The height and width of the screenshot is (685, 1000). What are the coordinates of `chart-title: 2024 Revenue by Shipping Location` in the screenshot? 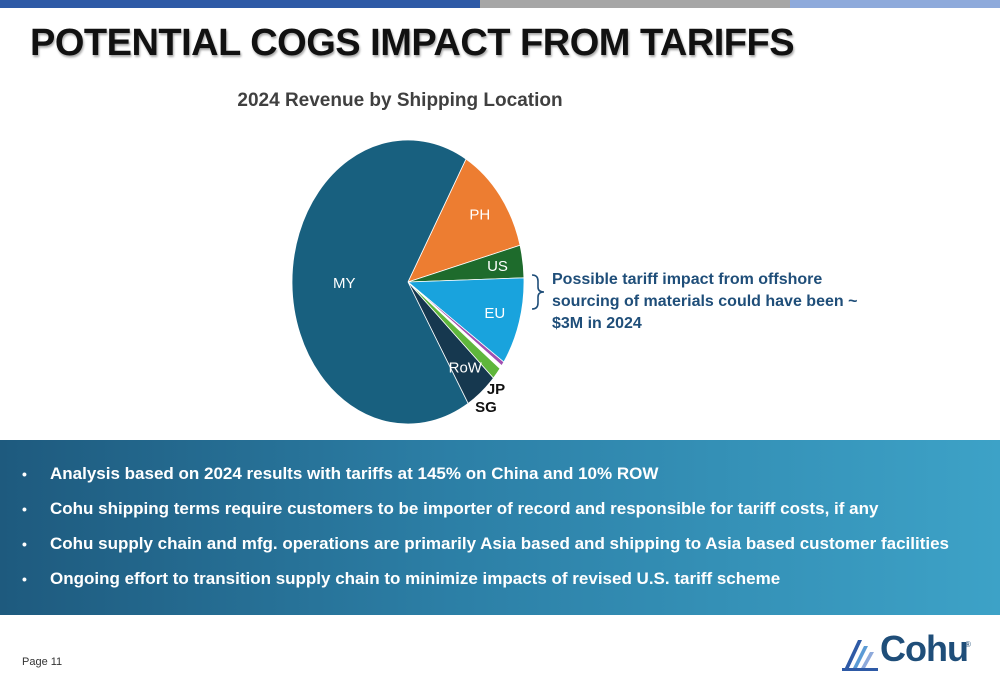 It's located at (400, 100).